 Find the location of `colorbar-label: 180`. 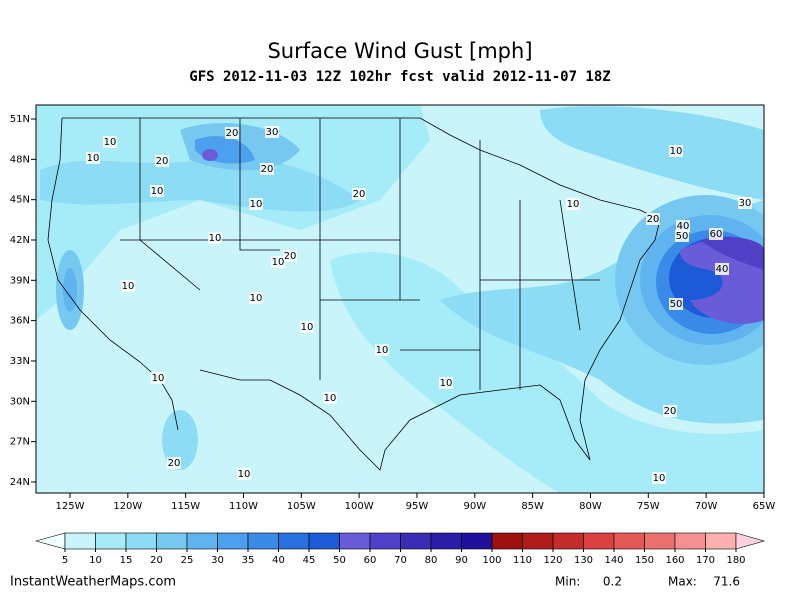

colorbar-label: 180 is located at coordinates (735, 560).